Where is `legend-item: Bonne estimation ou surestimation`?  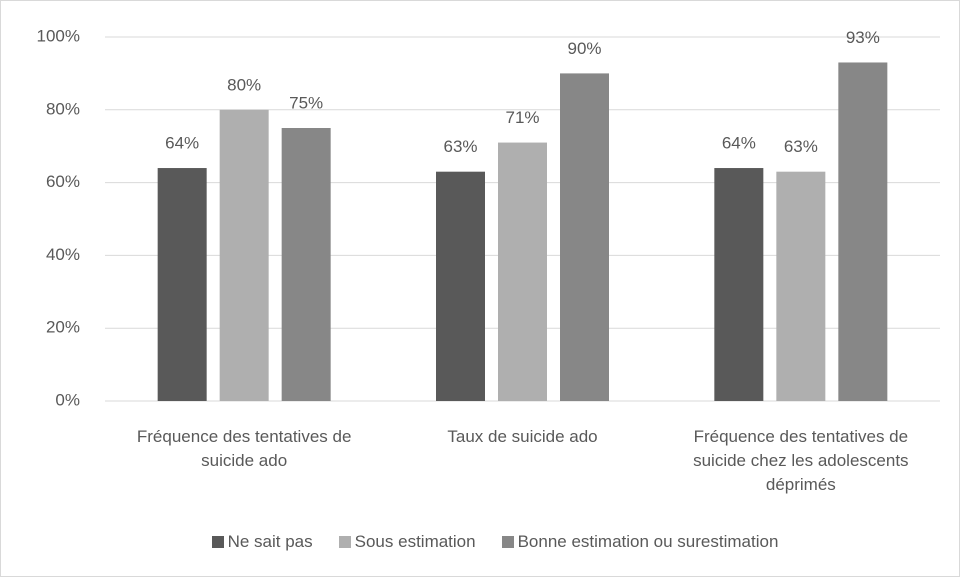 legend-item: Bonne estimation ou surestimation is located at coordinates (640, 542).